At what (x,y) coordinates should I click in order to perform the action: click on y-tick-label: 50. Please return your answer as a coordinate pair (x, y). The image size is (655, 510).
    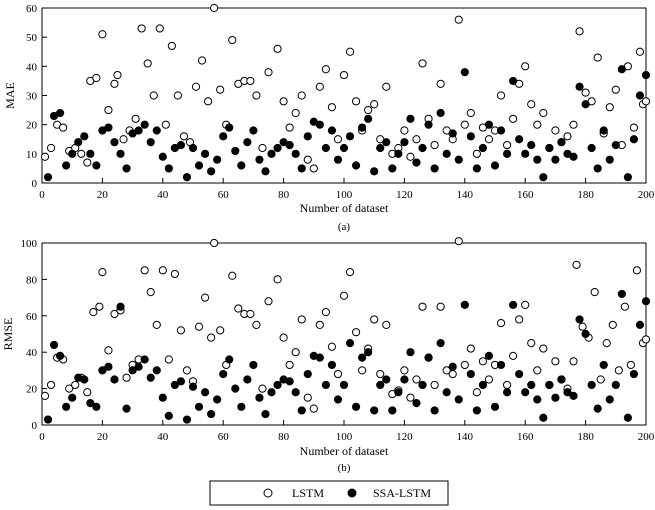
    Looking at the image, I should click on (32, 38).